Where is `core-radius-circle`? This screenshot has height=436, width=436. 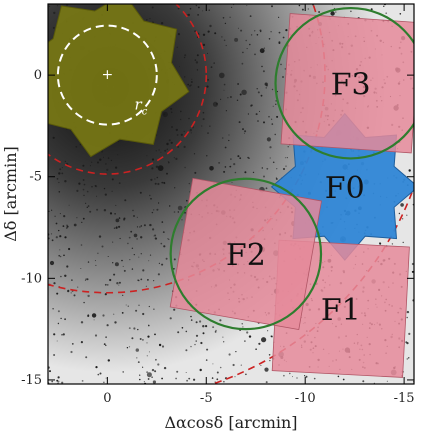
core-radius-circle is located at coordinates (107, 75).